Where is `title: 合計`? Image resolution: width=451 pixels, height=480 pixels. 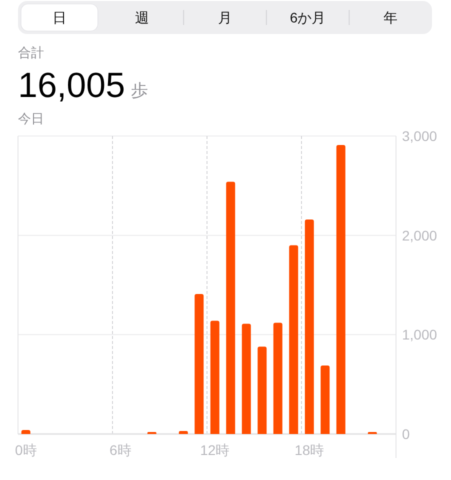 title: 合計 is located at coordinates (31, 52).